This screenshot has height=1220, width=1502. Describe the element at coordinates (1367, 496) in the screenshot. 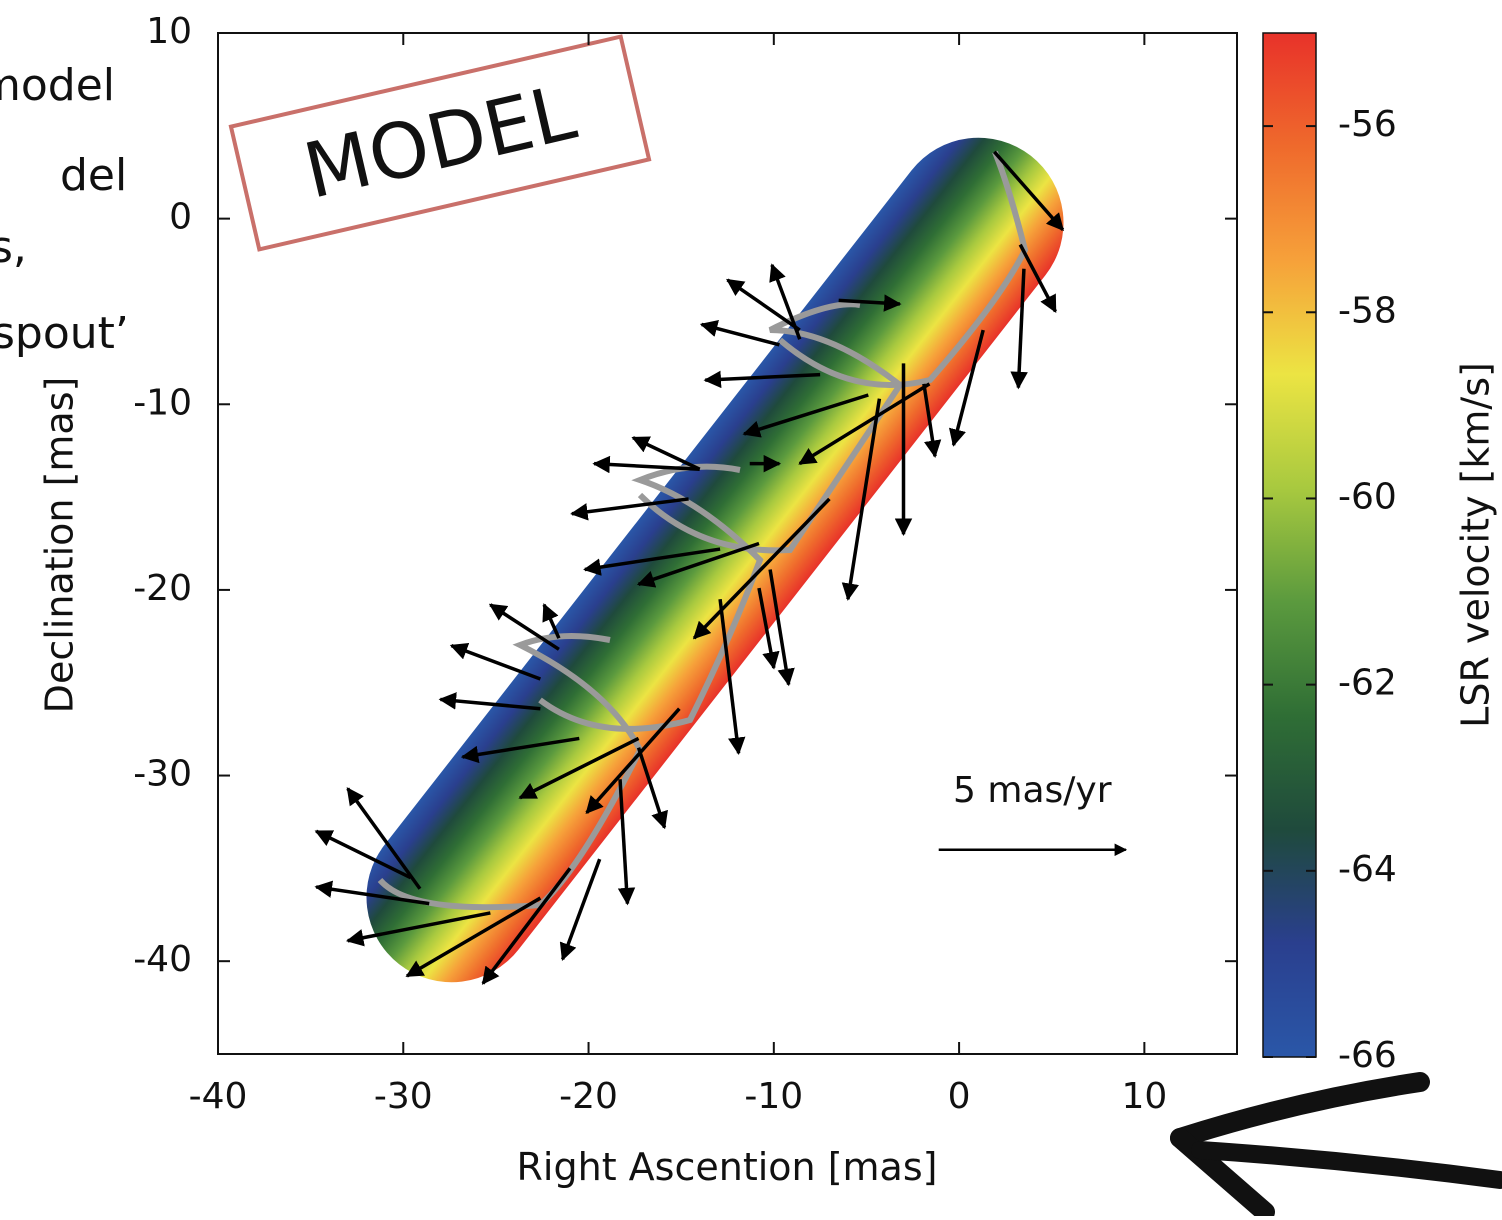

I see `colorbar-tick-label: -60` at that location.